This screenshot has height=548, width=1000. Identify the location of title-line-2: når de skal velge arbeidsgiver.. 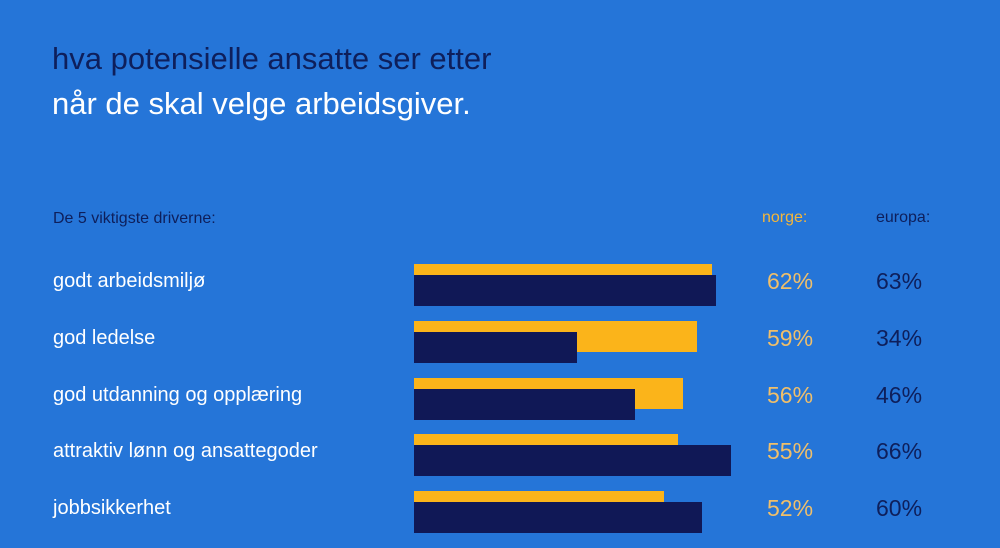
(261, 103).